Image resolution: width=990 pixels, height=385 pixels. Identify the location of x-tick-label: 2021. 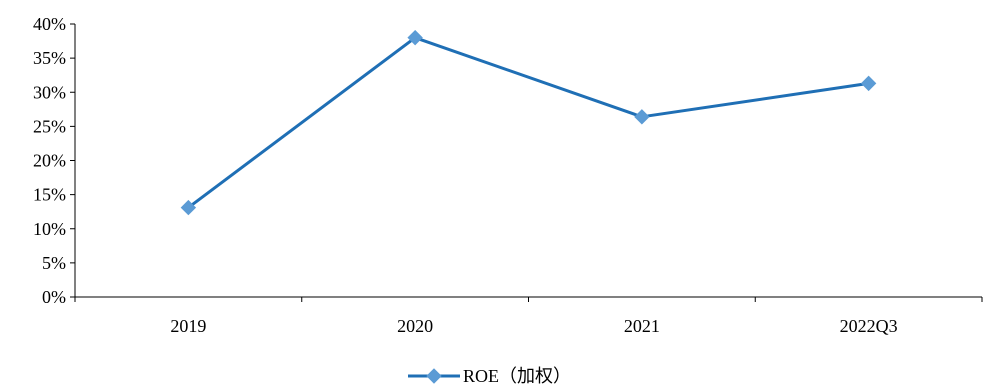
(642, 326).